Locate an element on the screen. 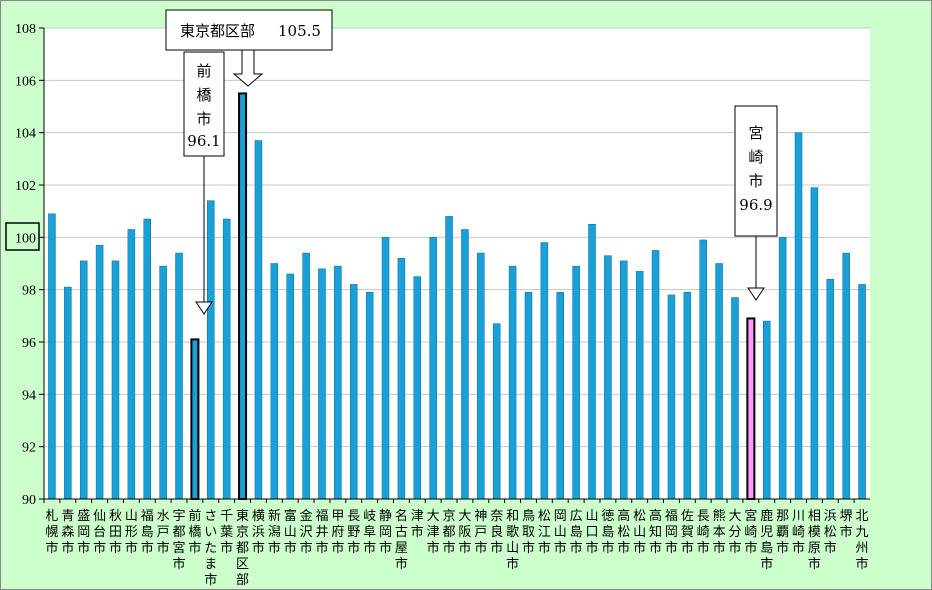 Image resolution: width=932 pixels, height=590 pixels. callout-tokyo-label: 東京都区部 is located at coordinates (217, 31).